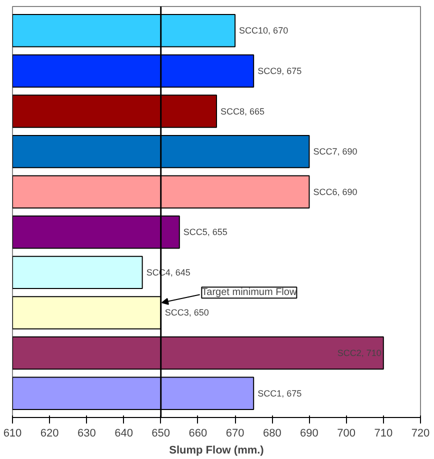 The height and width of the screenshot is (459, 434). What do you see at coordinates (335, 151) in the screenshot?
I see `data-label: SCC7, 690` at bounding box center [335, 151].